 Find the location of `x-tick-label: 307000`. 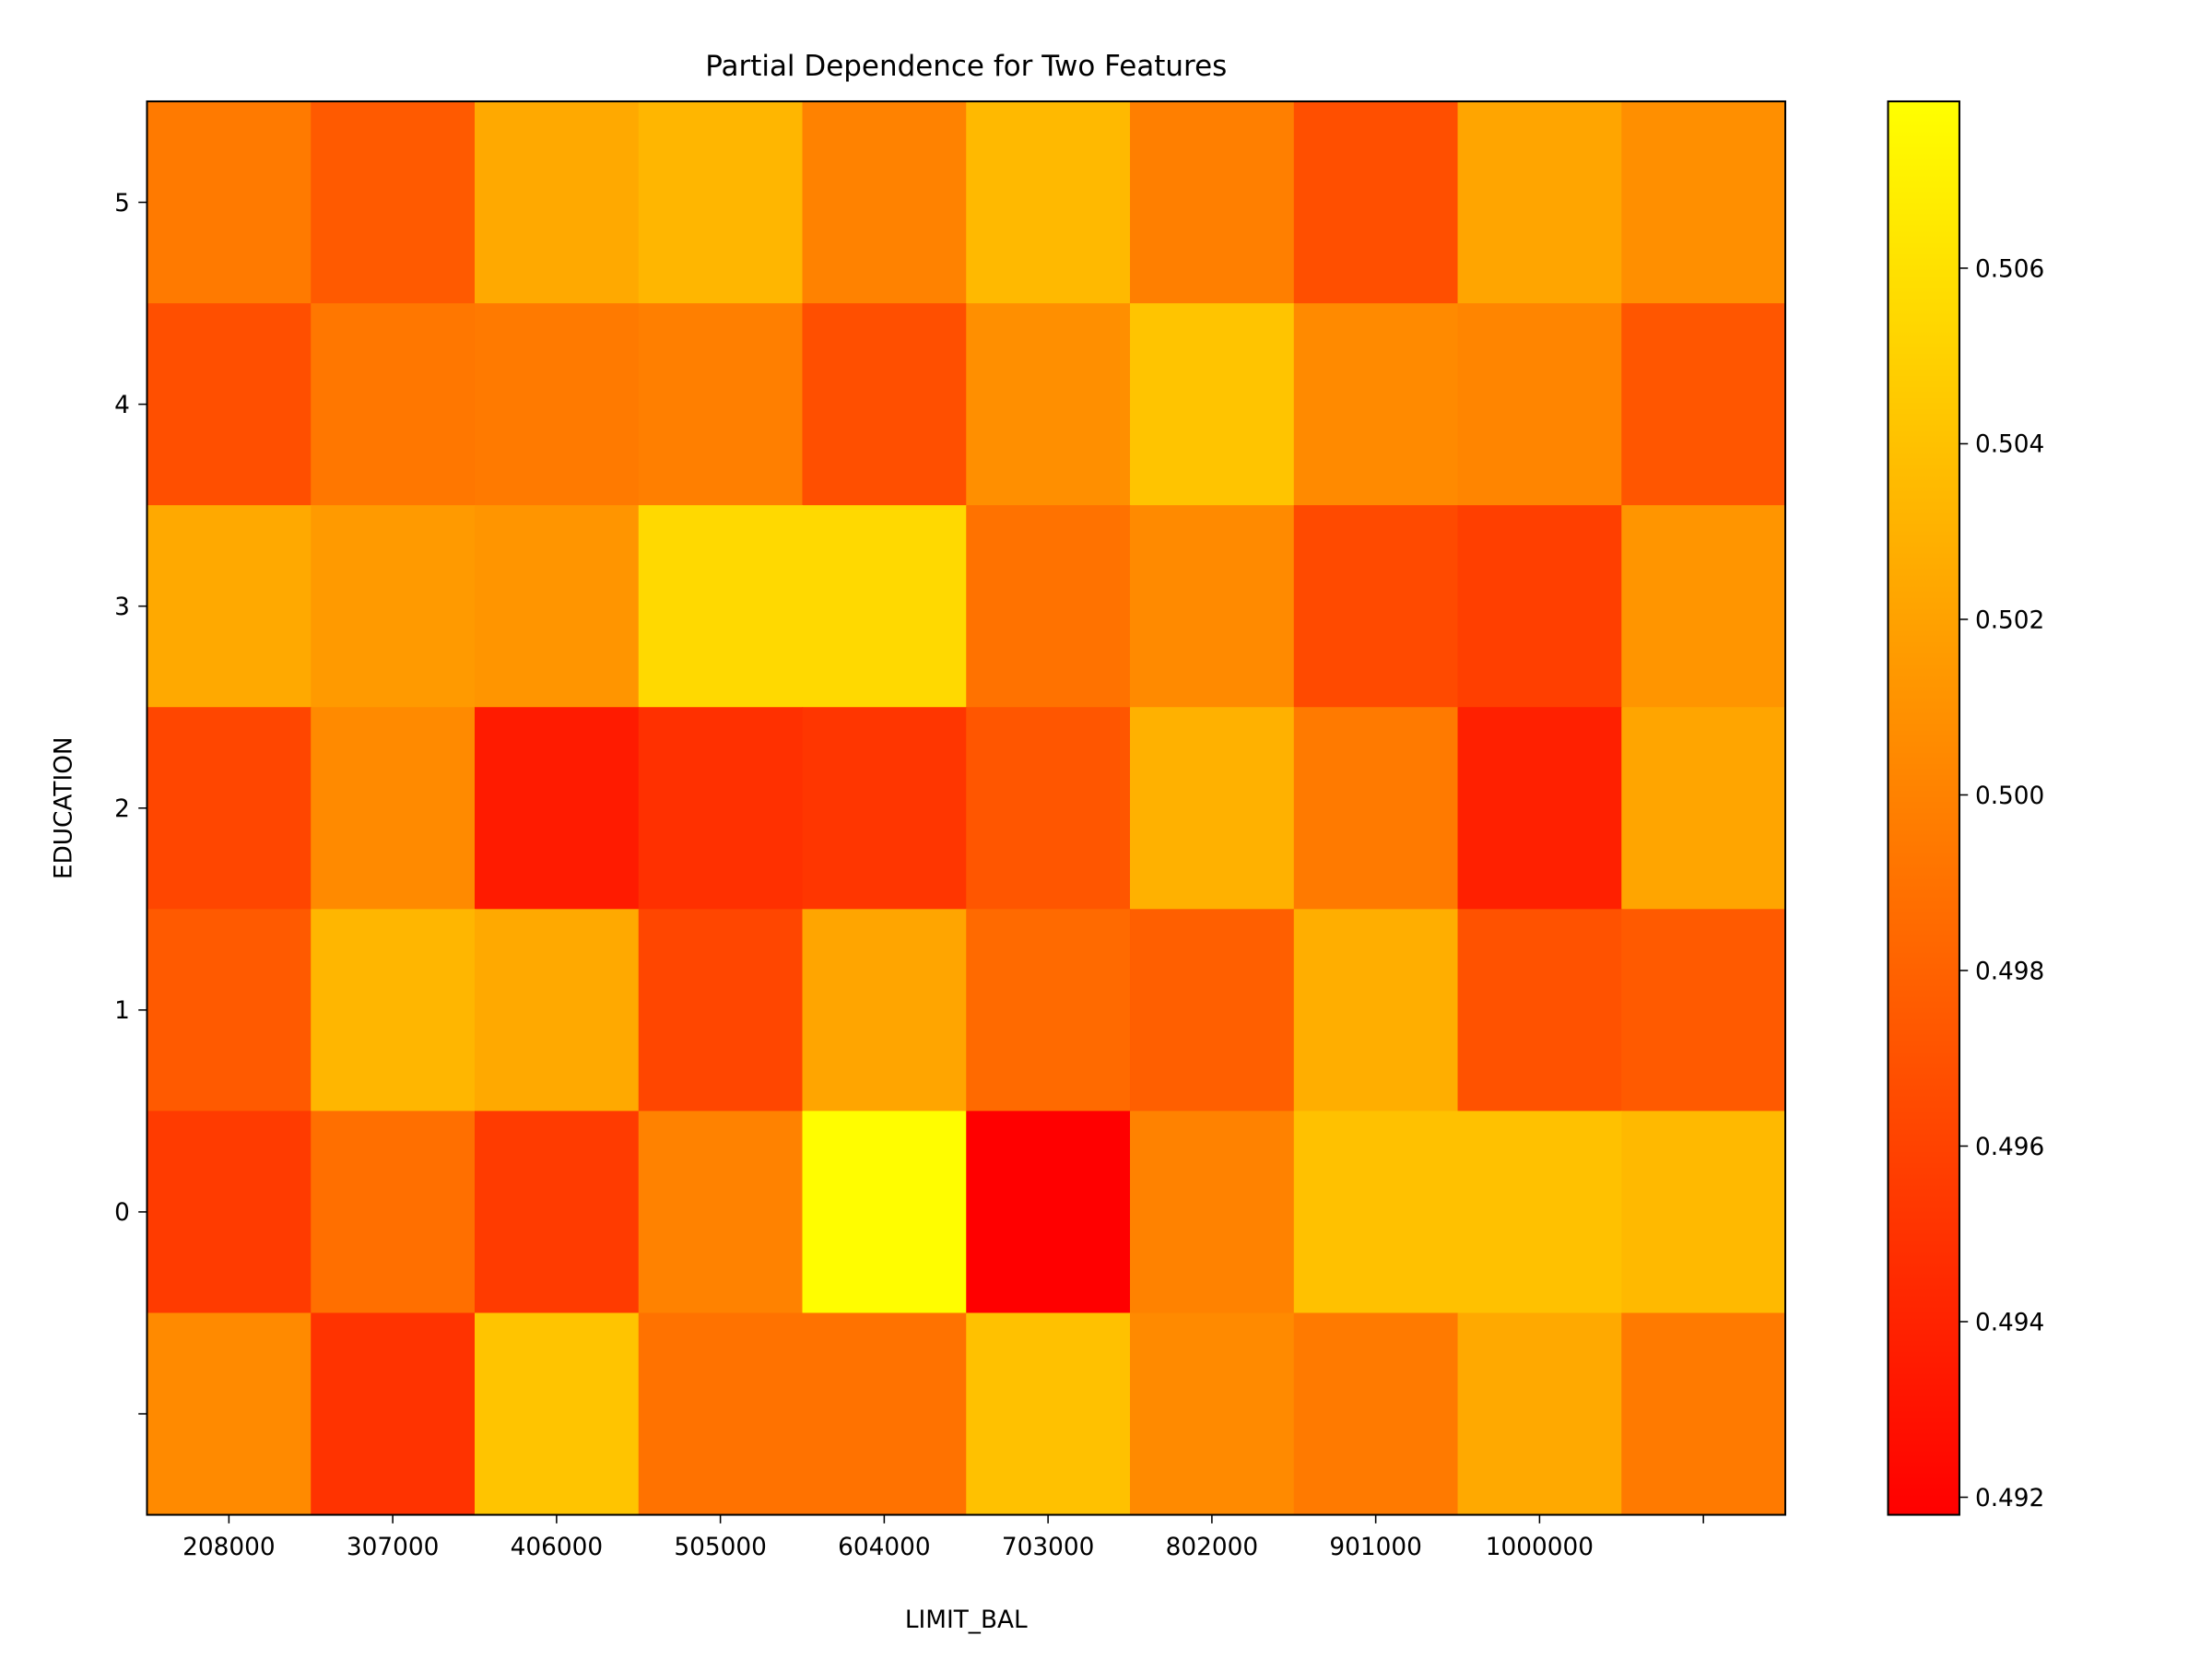

x-tick-label: 307000 is located at coordinates (393, 1547).